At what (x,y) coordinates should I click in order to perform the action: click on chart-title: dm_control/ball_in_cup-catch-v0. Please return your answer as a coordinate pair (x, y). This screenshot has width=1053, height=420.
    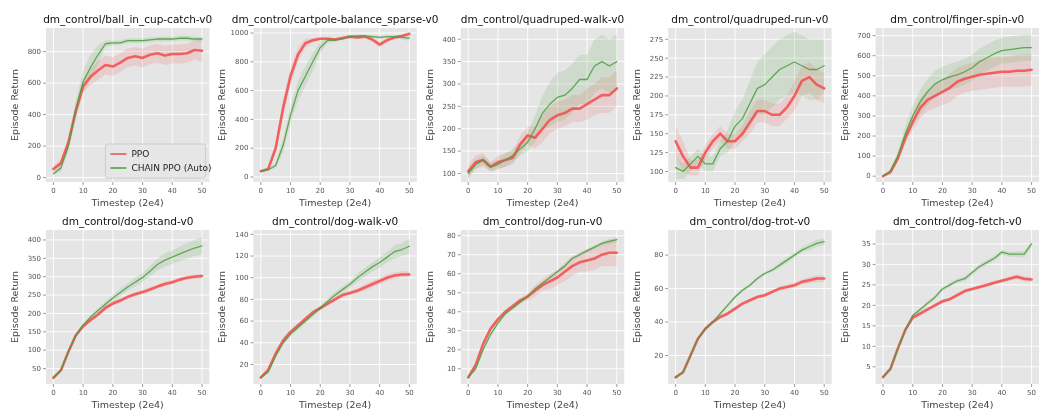
    Looking at the image, I should click on (128, 19).